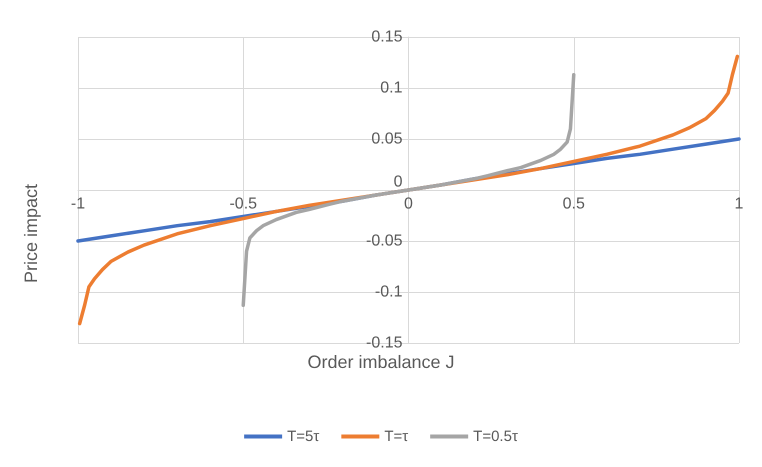 This screenshot has width=762, height=467. I want to click on x-tick-label: 0, so click(409, 204).